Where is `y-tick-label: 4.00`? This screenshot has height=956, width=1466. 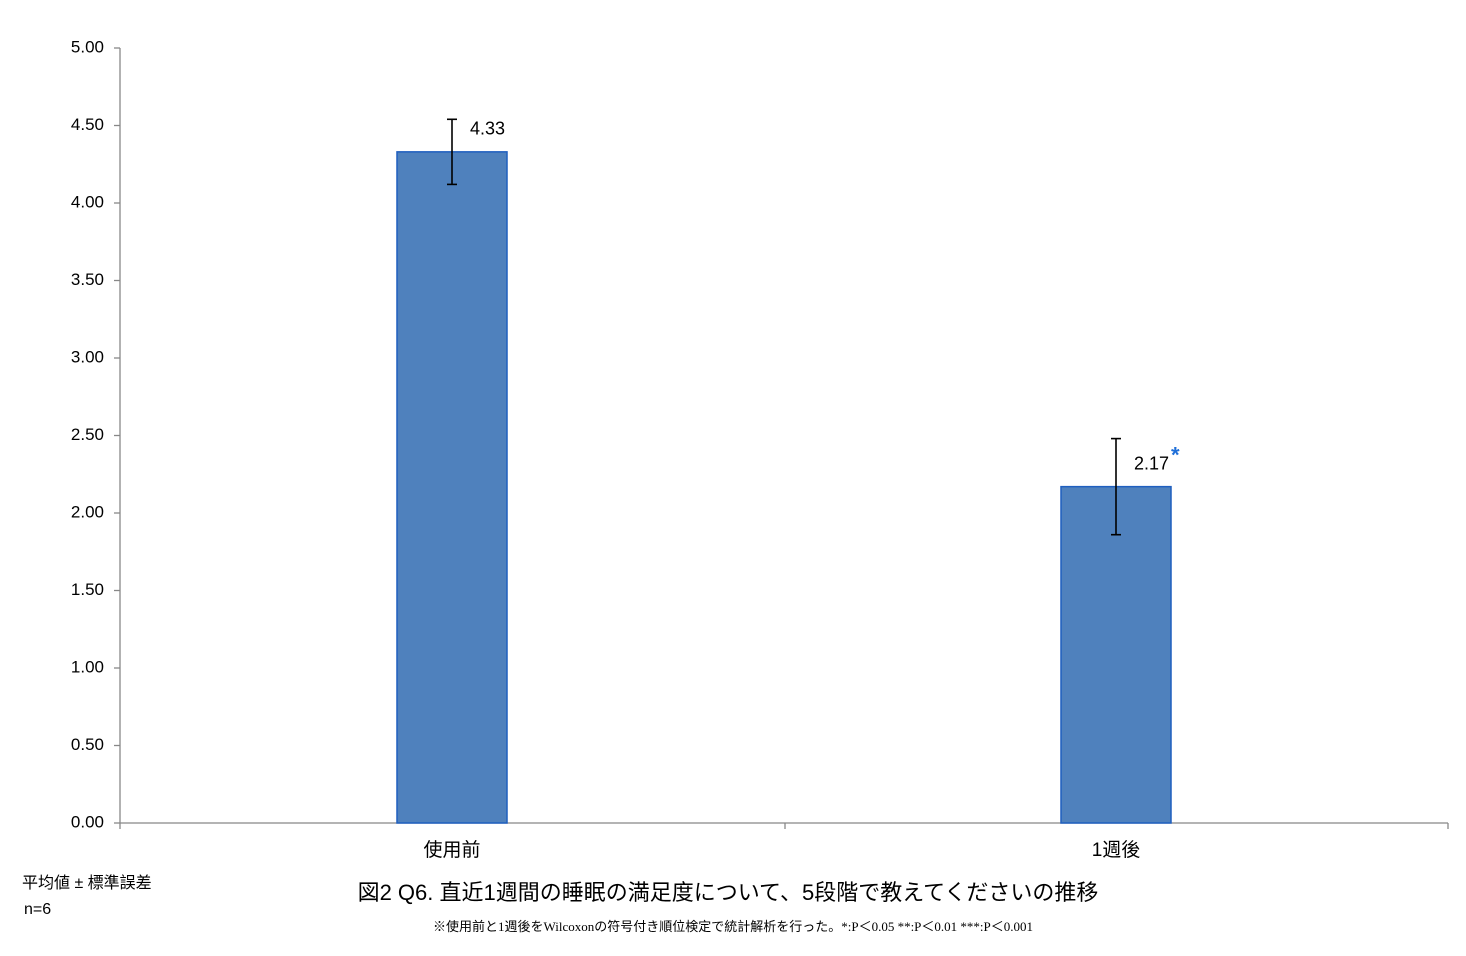
y-tick-label: 4.00 is located at coordinates (87, 201).